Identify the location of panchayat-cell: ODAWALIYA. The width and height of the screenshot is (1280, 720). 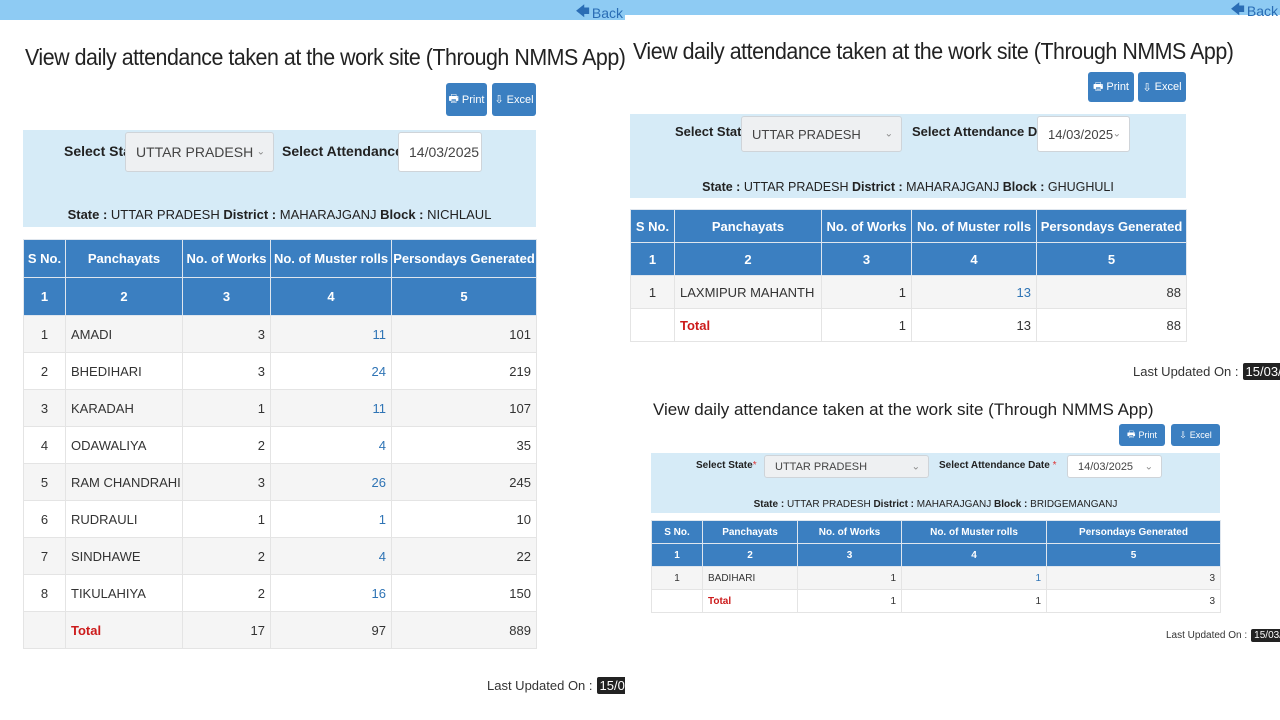
(124, 445).